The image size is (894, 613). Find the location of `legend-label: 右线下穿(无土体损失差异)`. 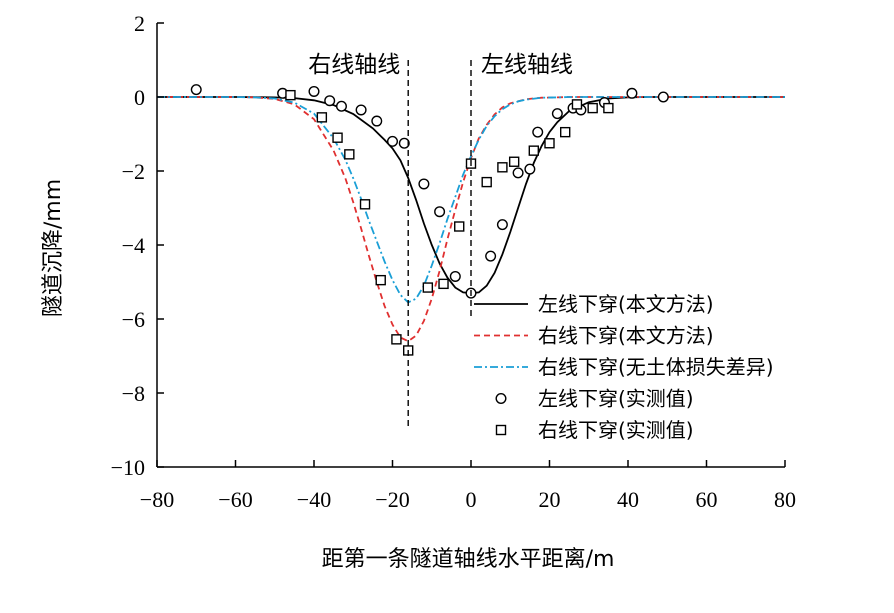

legend-label: 右线下穿(无土体损失差异) is located at coordinates (656, 367).